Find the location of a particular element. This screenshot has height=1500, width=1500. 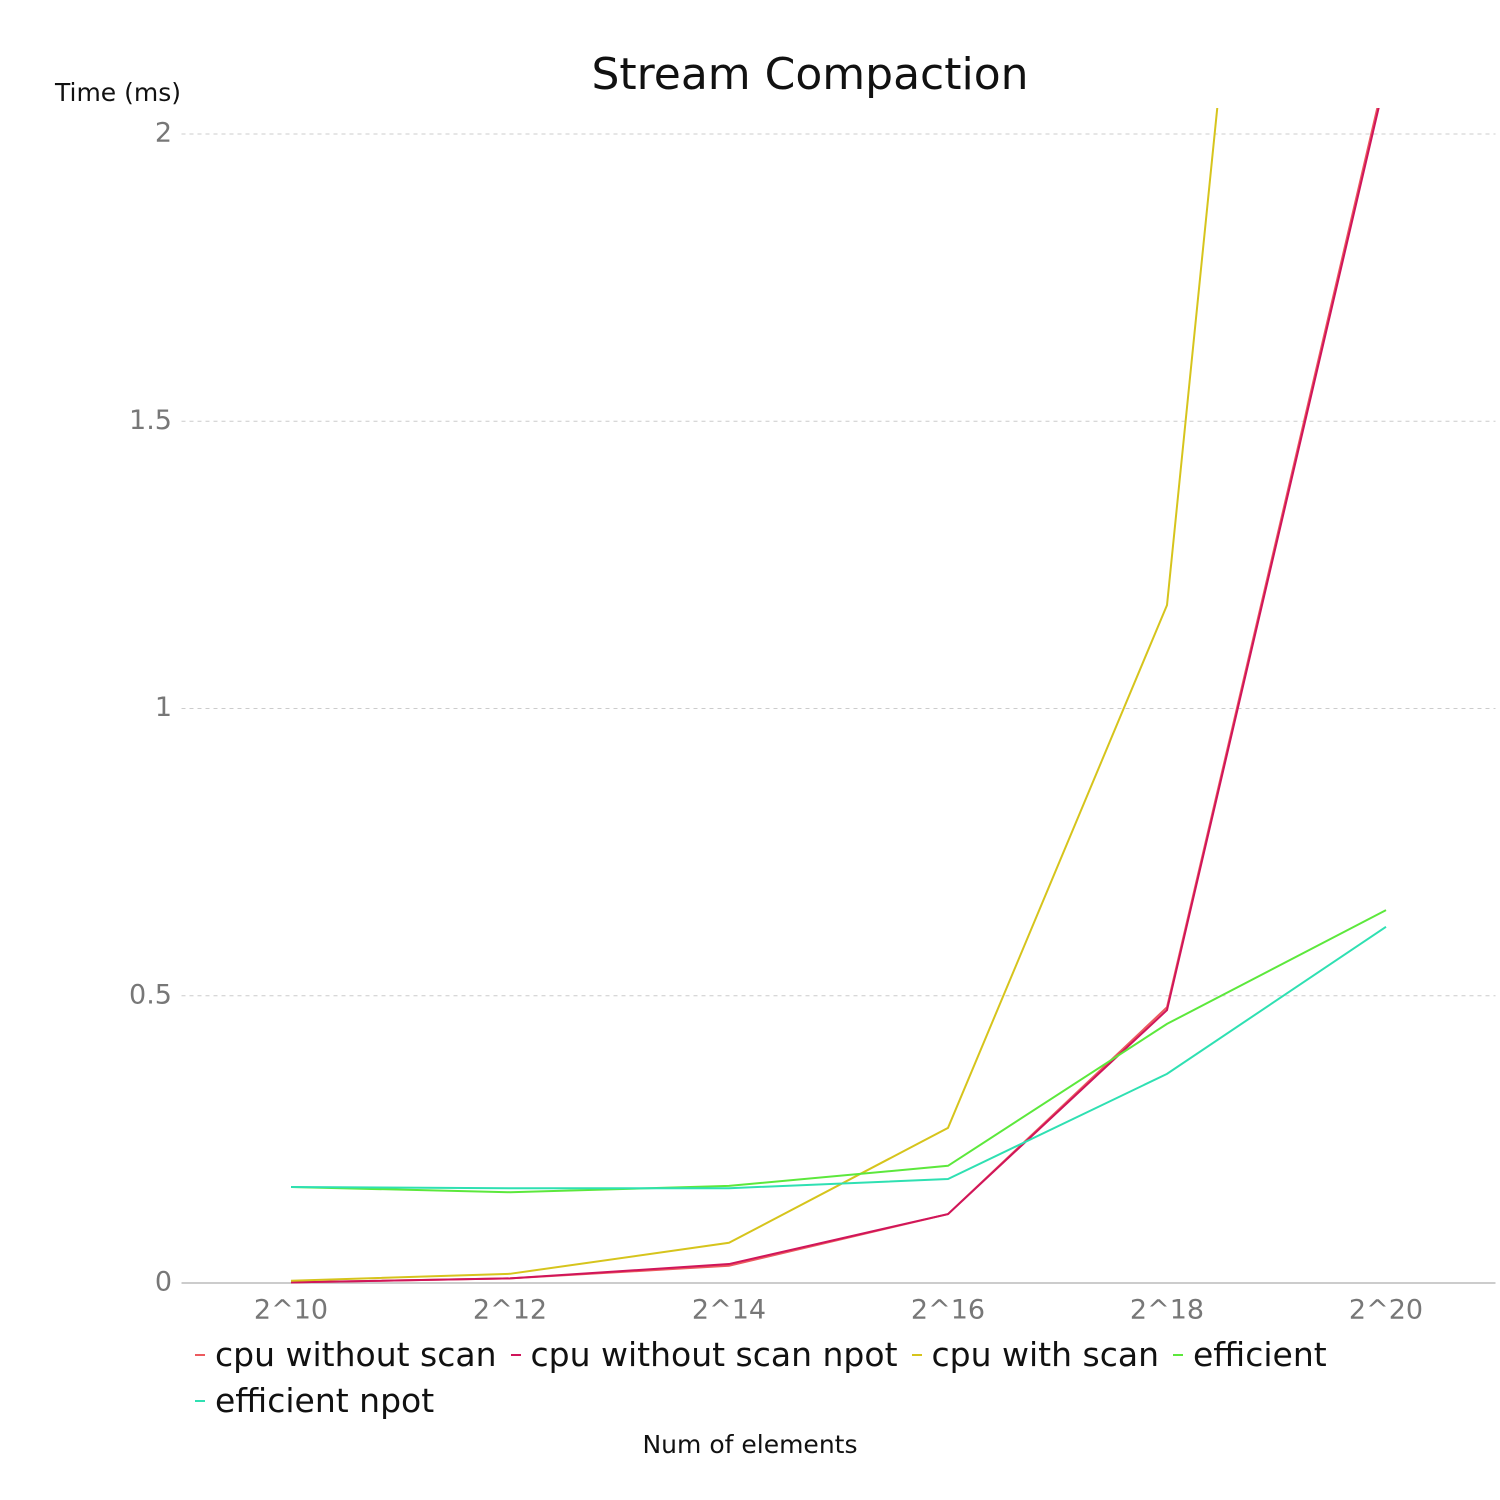

x-axis-label: Num of elements is located at coordinates (749, 1444).